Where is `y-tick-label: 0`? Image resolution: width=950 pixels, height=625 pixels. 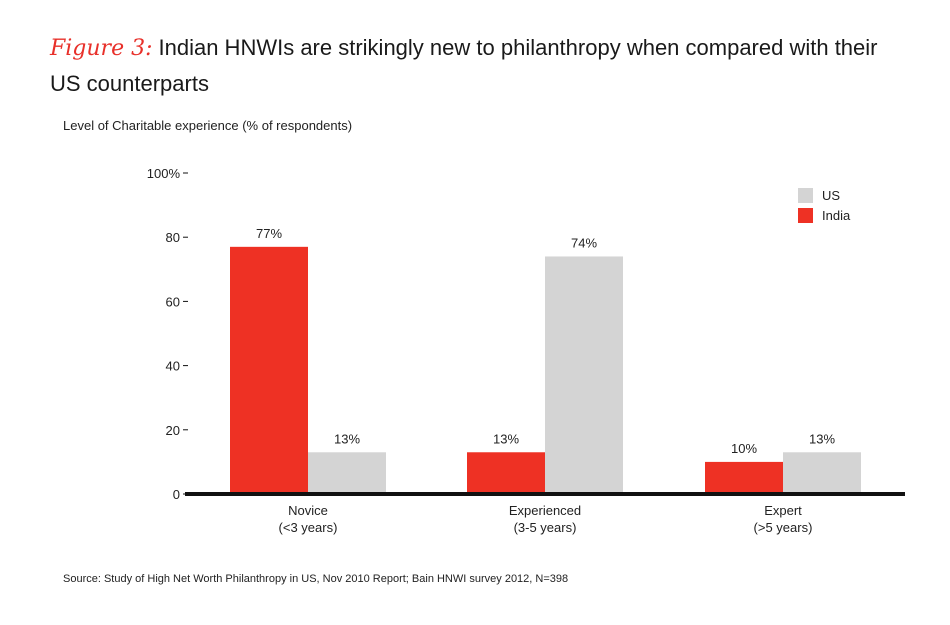 y-tick-label: 0 is located at coordinates (176, 494).